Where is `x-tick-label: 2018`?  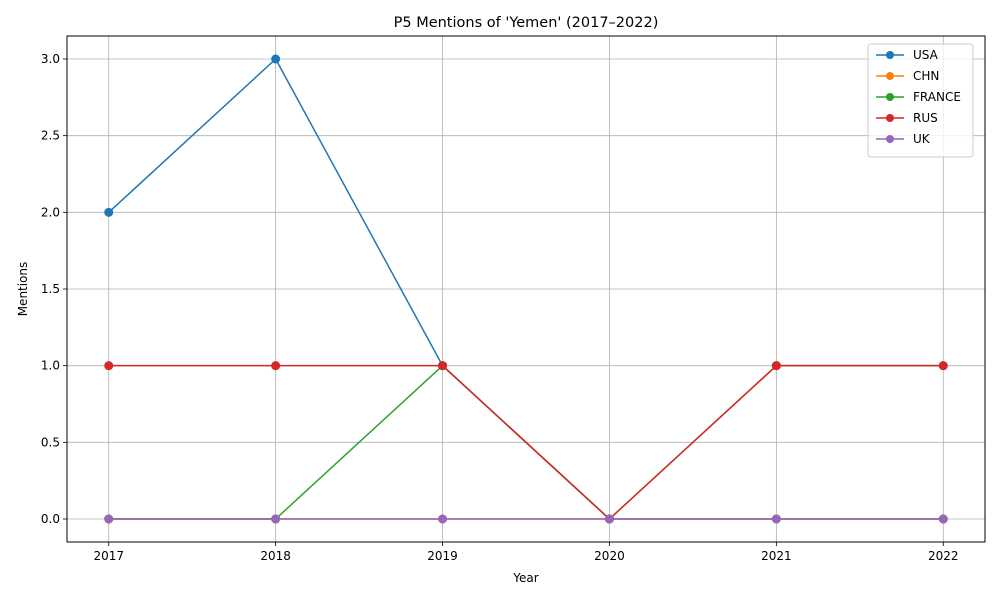 x-tick-label: 2018 is located at coordinates (275, 556).